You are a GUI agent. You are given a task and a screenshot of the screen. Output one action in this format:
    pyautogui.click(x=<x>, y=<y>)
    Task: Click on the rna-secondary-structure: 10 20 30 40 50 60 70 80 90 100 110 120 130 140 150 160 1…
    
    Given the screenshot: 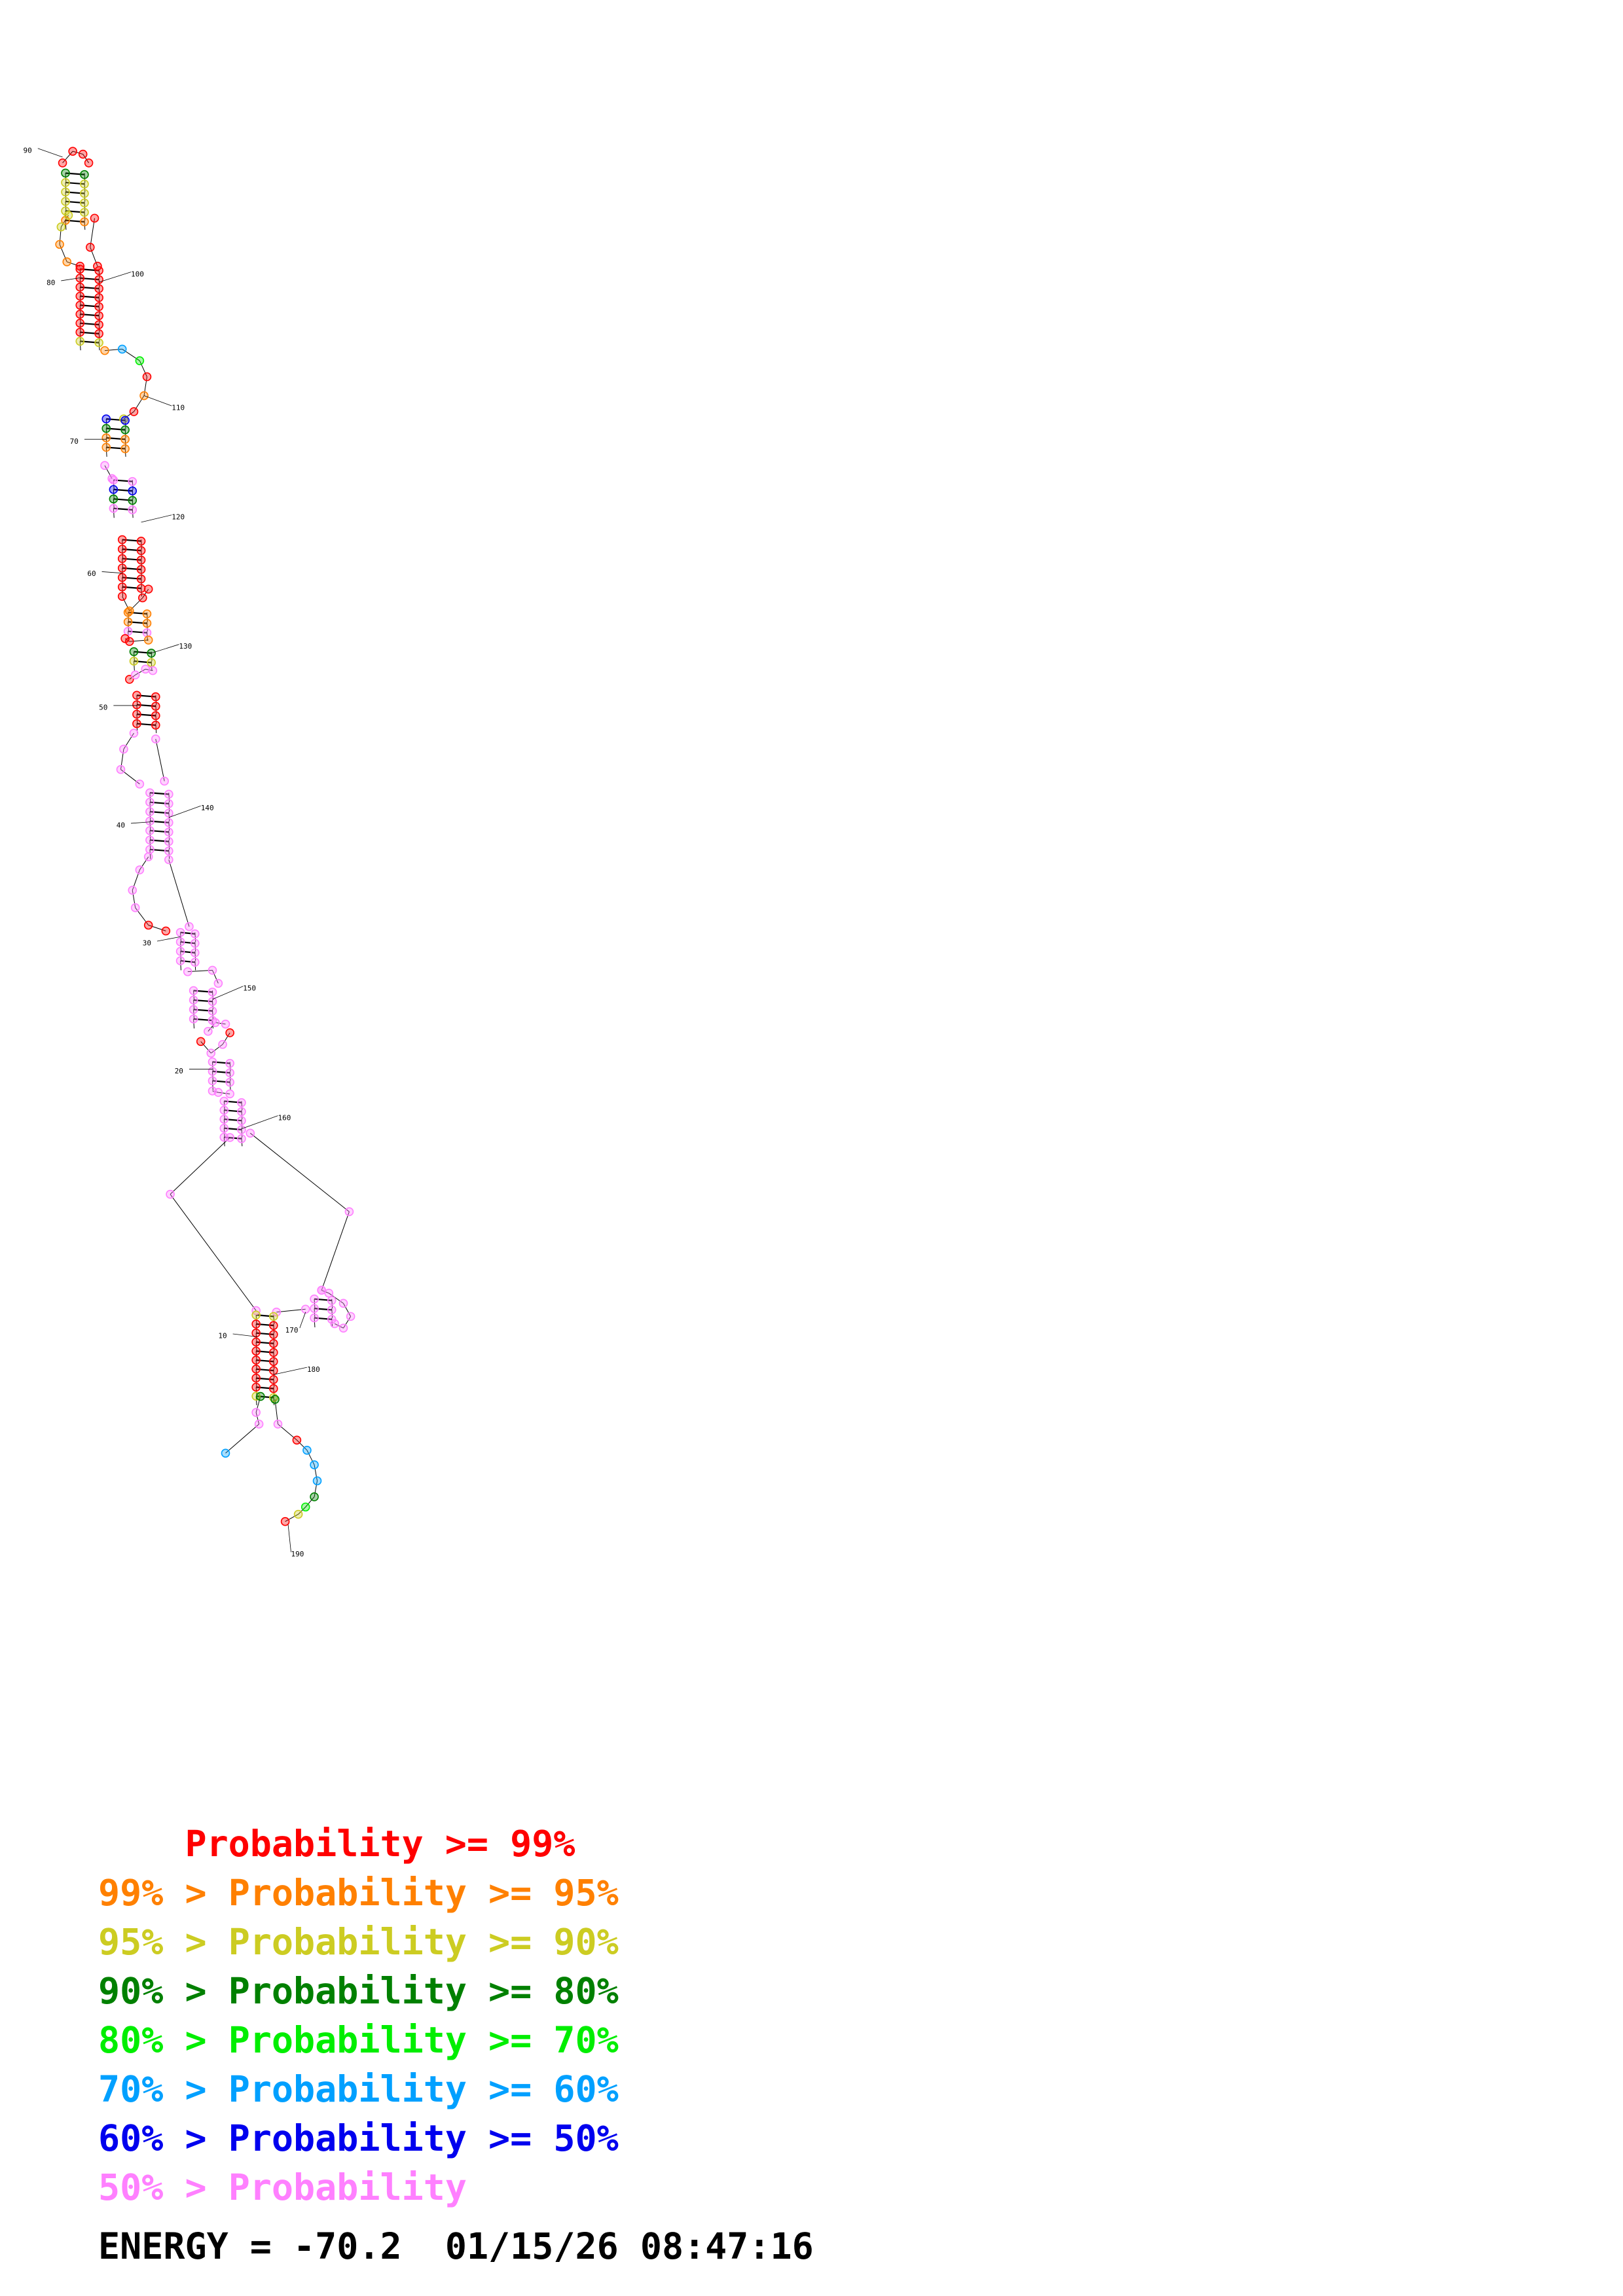 What is the action you would take?
    pyautogui.click(x=190, y=852)
    